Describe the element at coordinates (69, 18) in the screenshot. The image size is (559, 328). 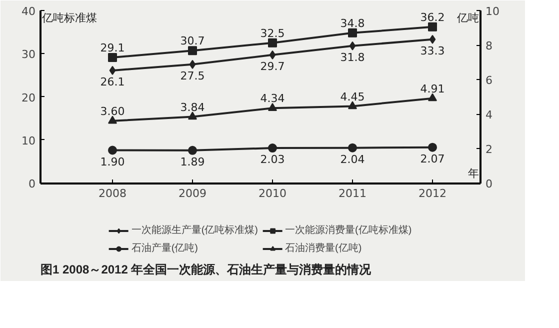
I see `y-axis-title: 亿吨标准煤` at that location.